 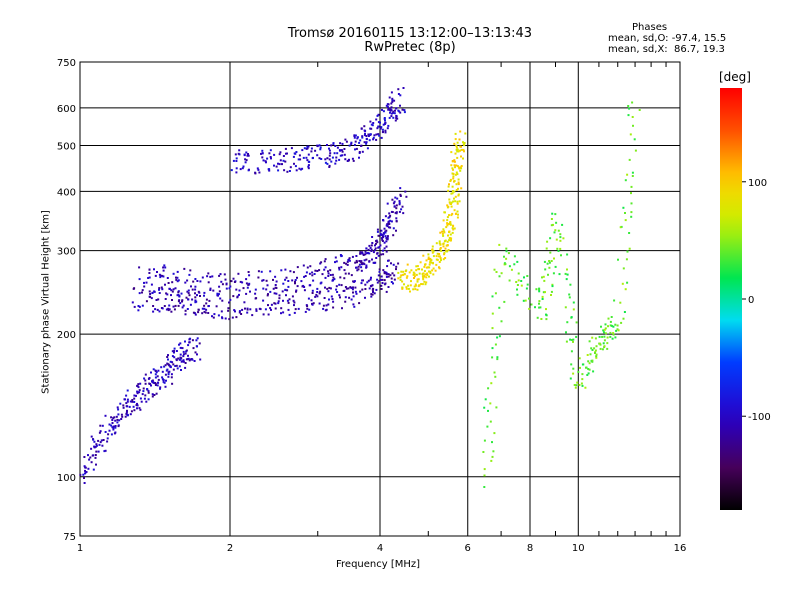 I want to click on y-tick-label: 750, so click(x=66, y=63).